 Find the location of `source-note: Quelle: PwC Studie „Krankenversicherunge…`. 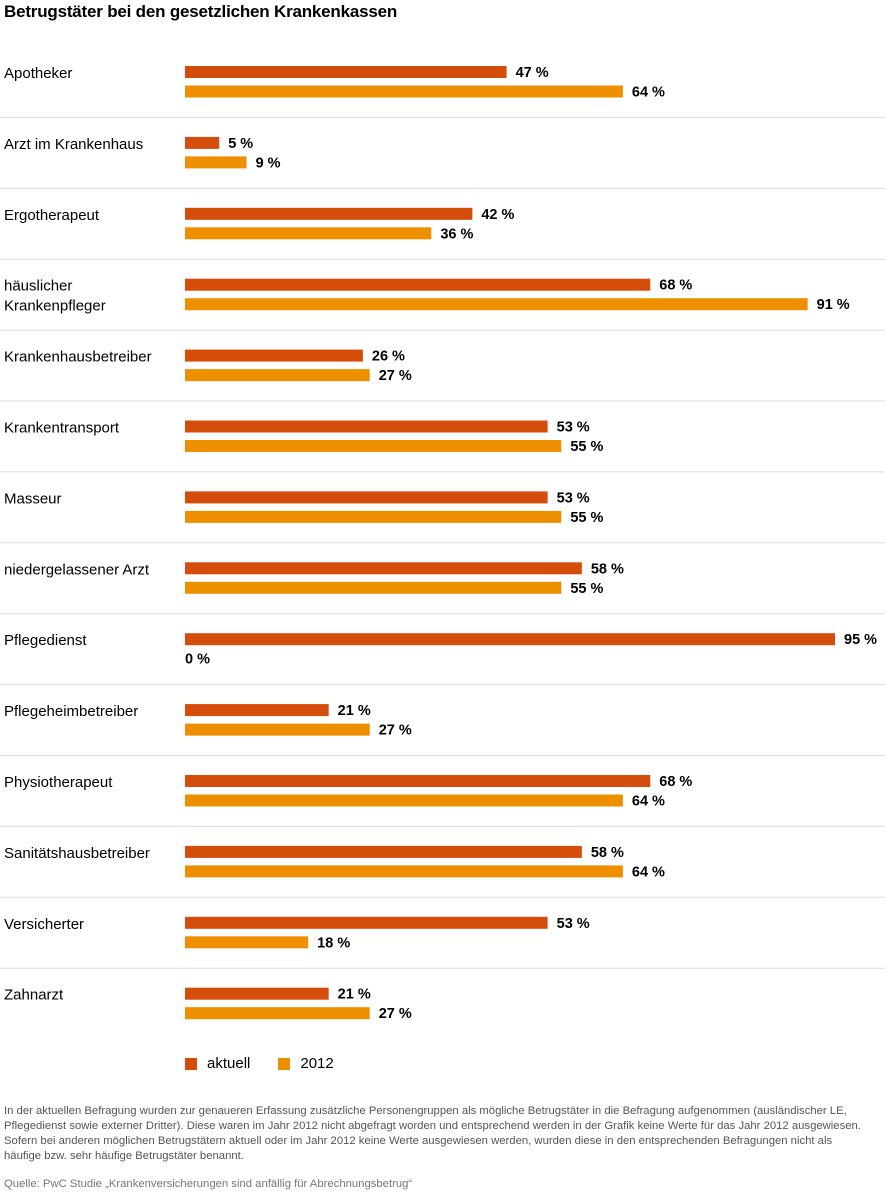

source-note: Quelle: PwC Studie „Krankenversicherunge… is located at coordinates (208, 1184).